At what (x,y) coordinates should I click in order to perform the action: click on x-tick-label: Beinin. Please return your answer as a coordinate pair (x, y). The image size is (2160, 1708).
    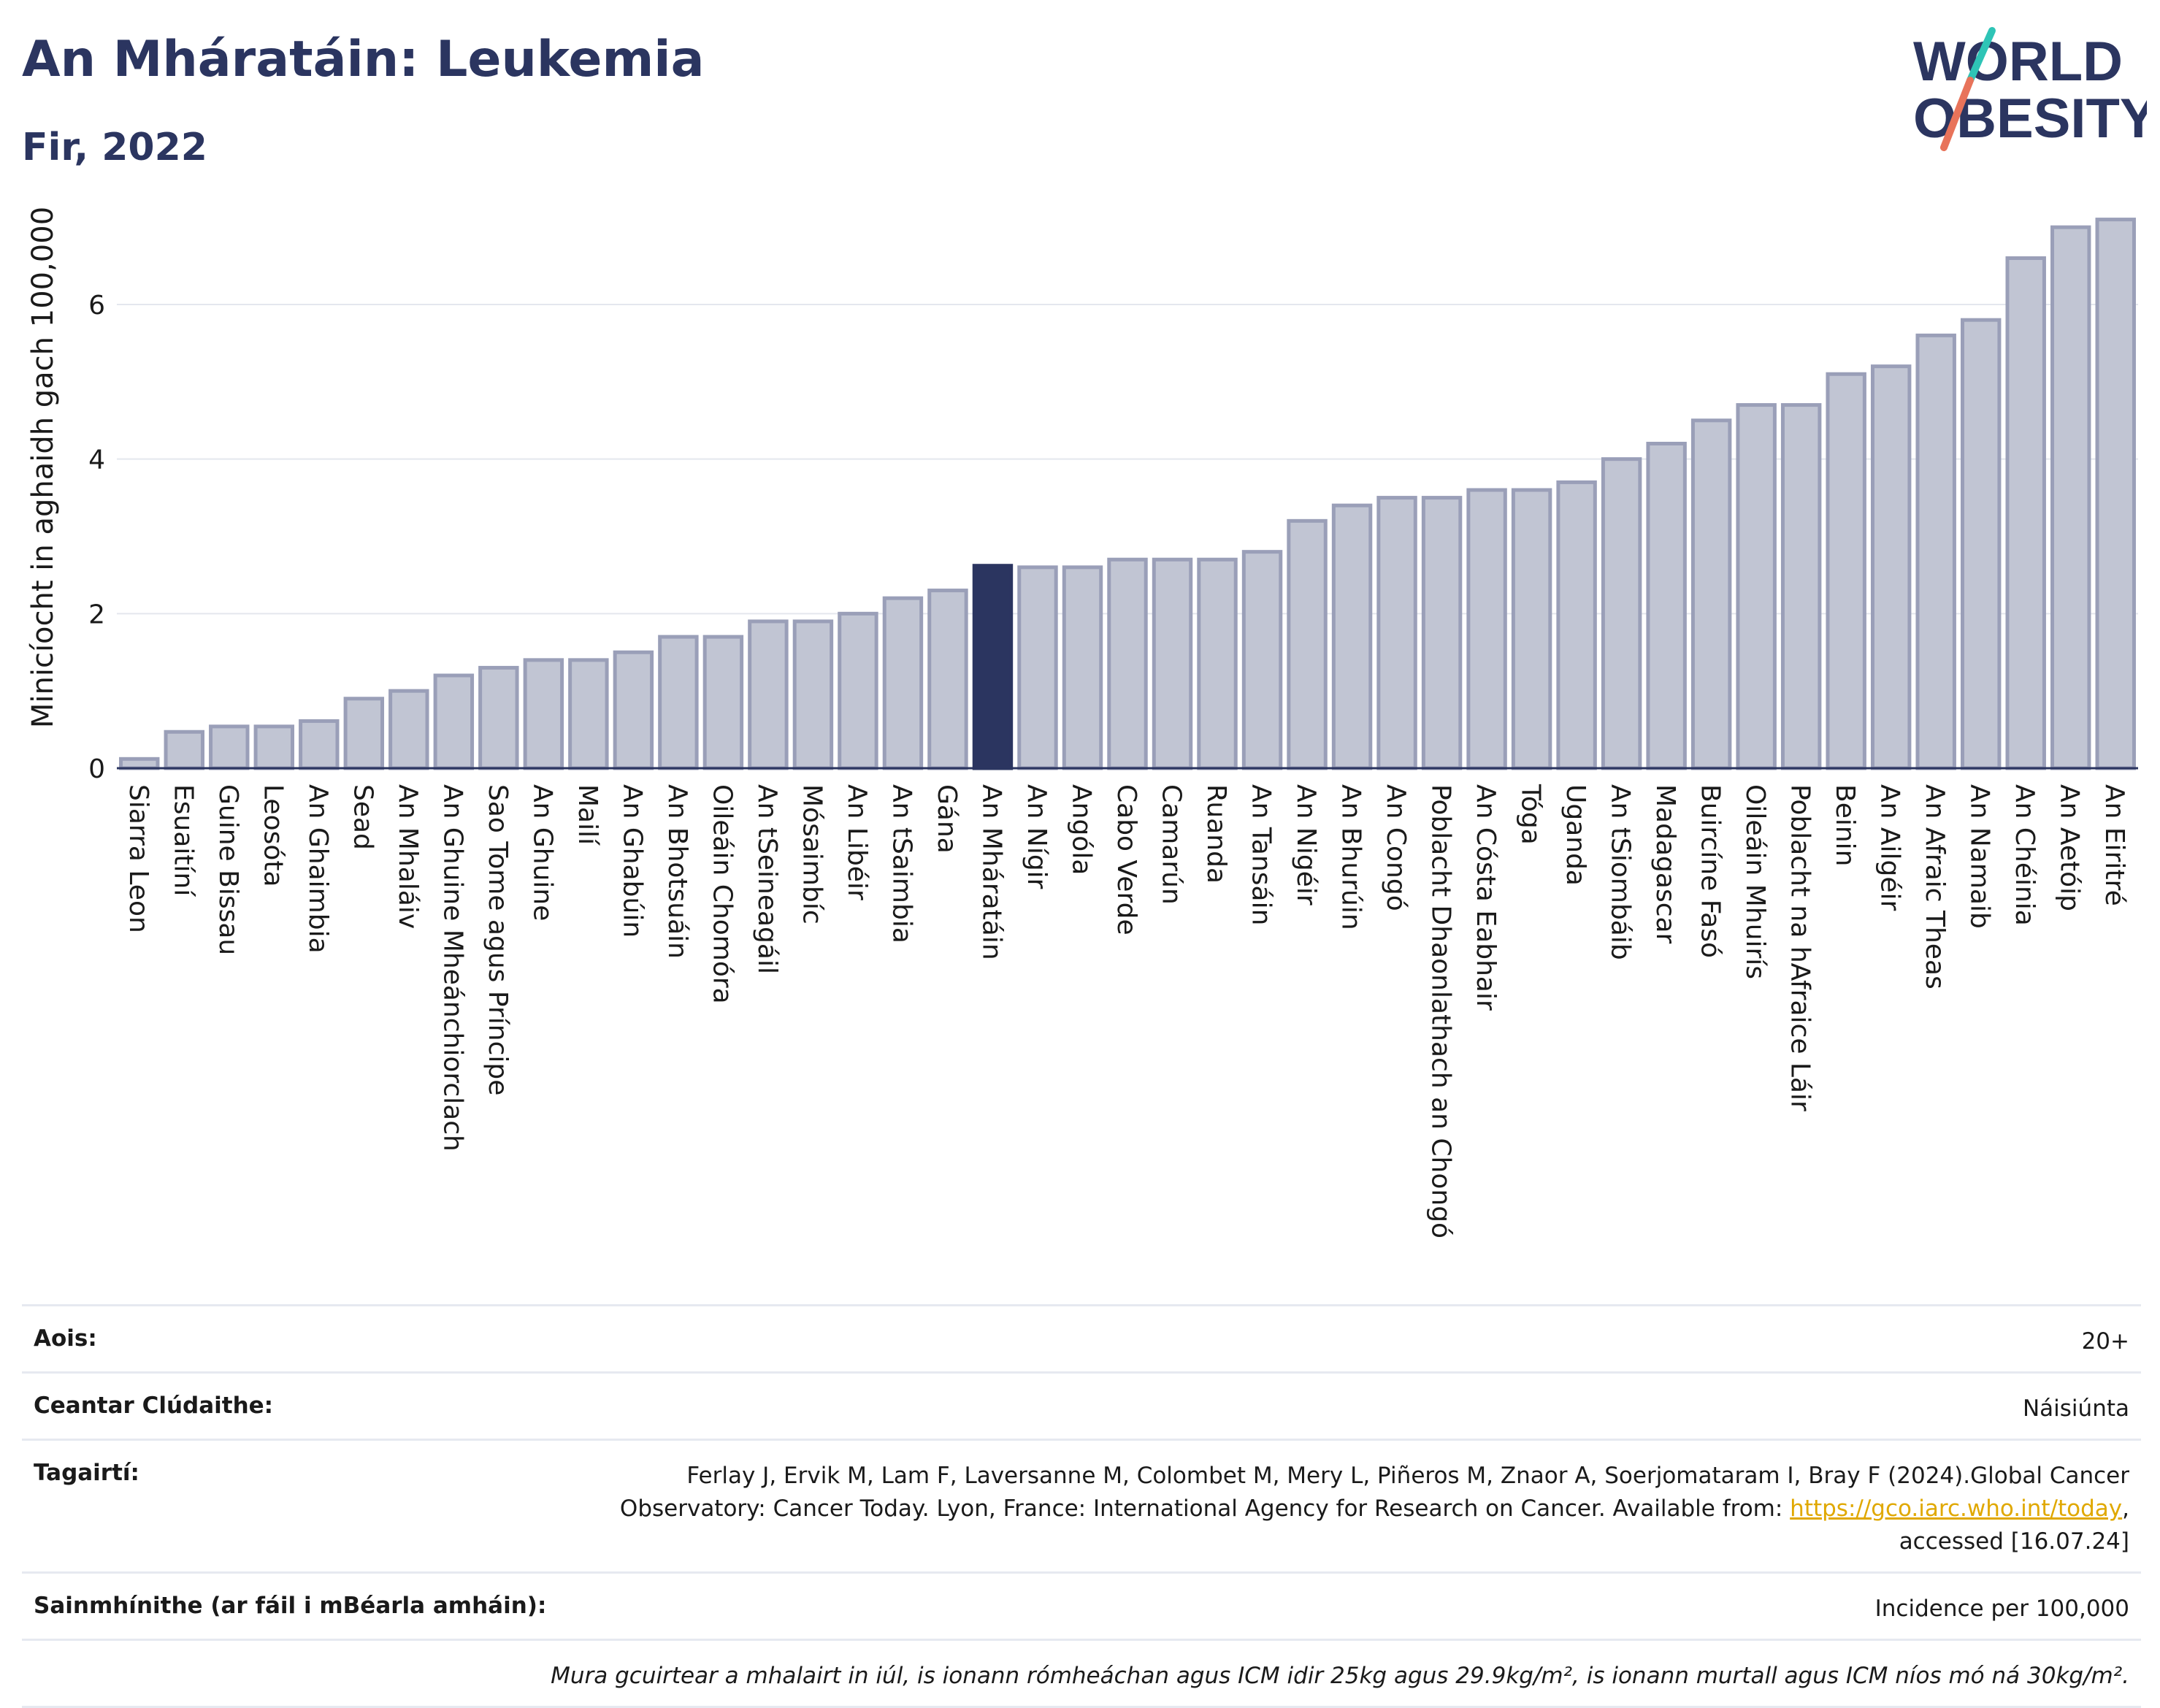
    Looking at the image, I should click on (1845, 825).